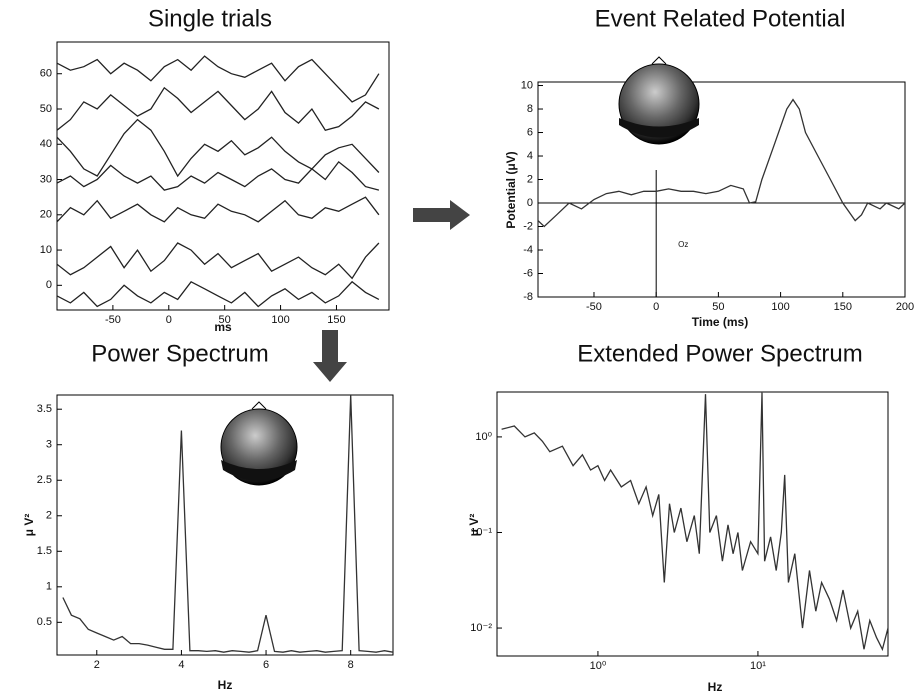 This screenshot has width=917, height=699. Describe the element at coordinates (46, 109) in the screenshot. I see `y-tick-label: 50` at that location.